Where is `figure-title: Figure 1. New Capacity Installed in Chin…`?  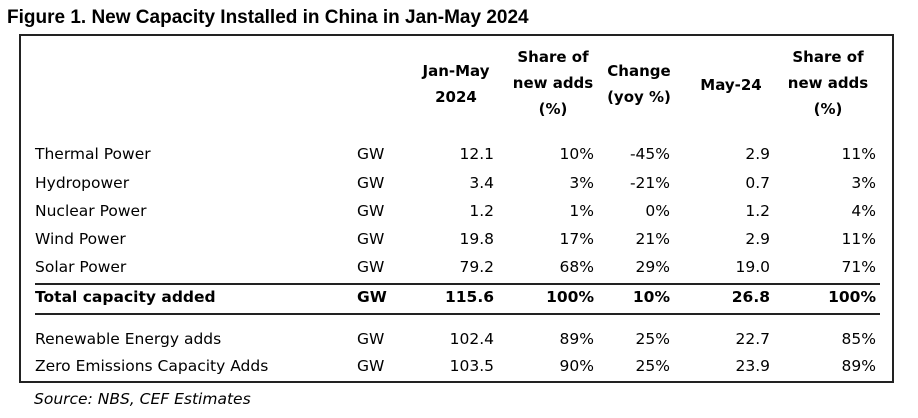 figure-title: Figure 1. New Capacity Installed in Chin… is located at coordinates (268, 17).